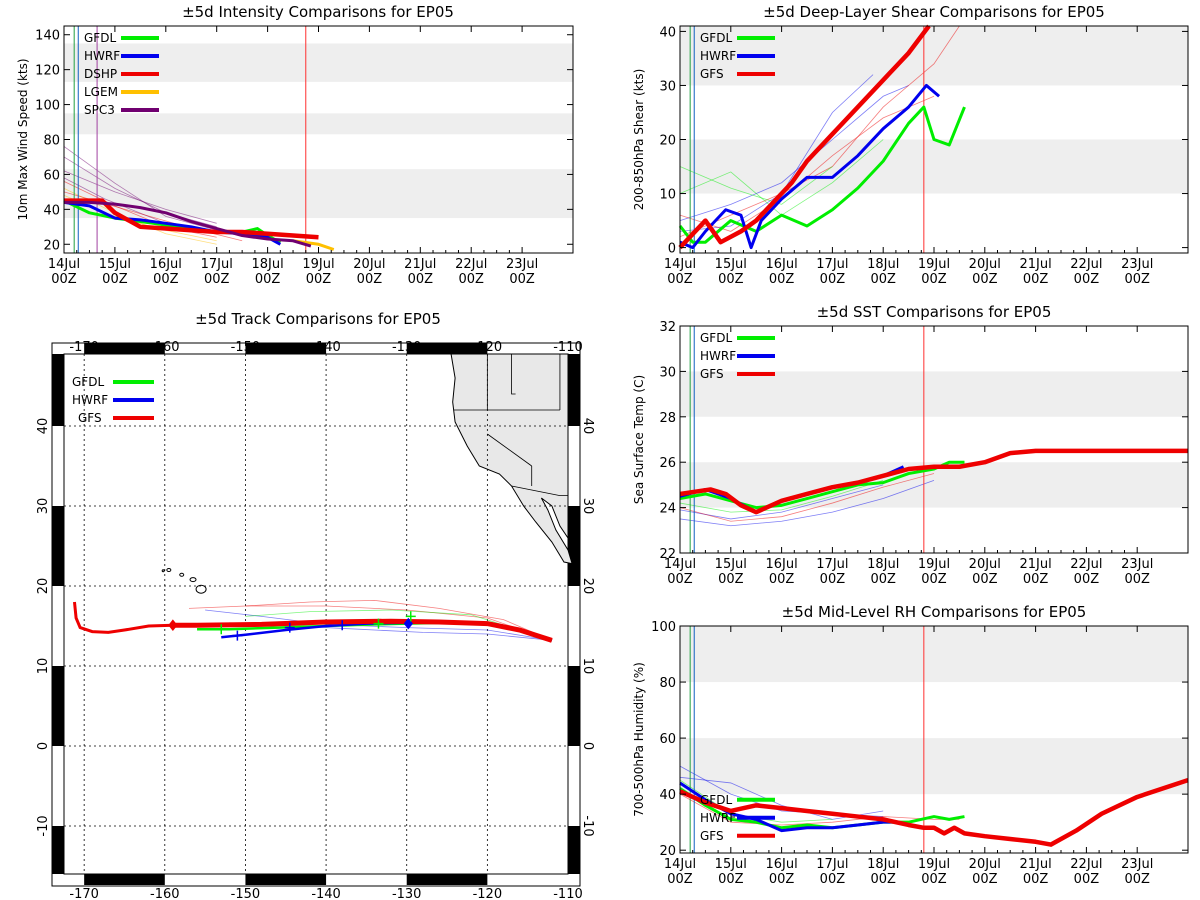 This screenshot has width=1200, height=900. What do you see at coordinates (667, 739) in the screenshot?
I see `y-tick-label: 60` at bounding box center [667, 739].